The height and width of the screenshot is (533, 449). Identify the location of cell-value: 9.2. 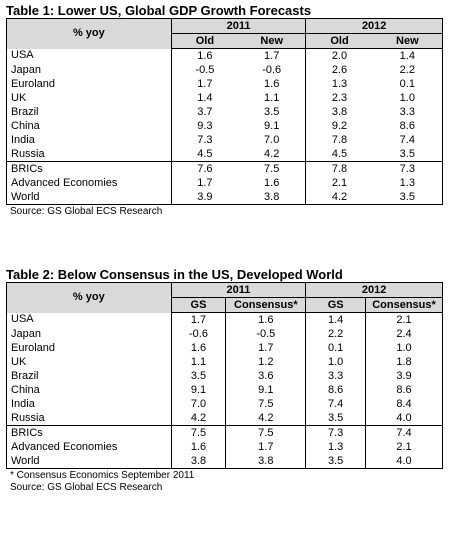
(339, 125).